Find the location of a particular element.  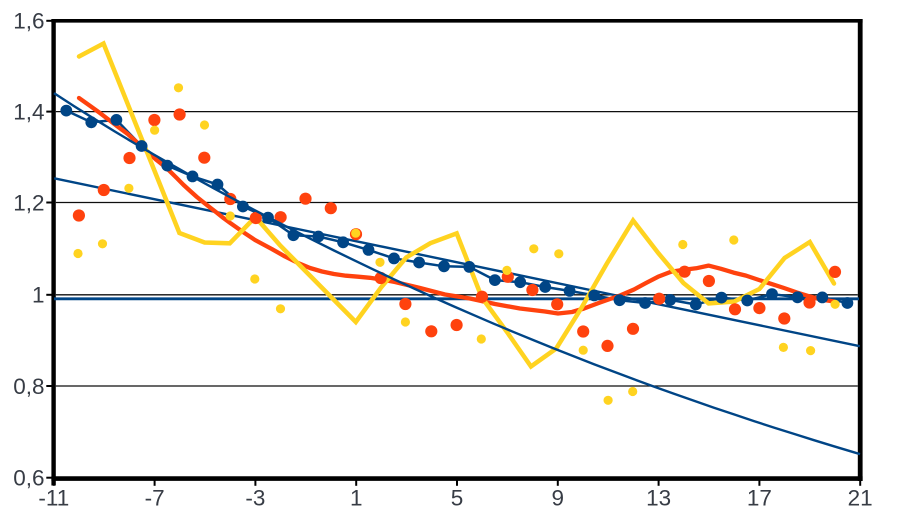

svg-text: 1,2 is located at coordinates (28, 202).